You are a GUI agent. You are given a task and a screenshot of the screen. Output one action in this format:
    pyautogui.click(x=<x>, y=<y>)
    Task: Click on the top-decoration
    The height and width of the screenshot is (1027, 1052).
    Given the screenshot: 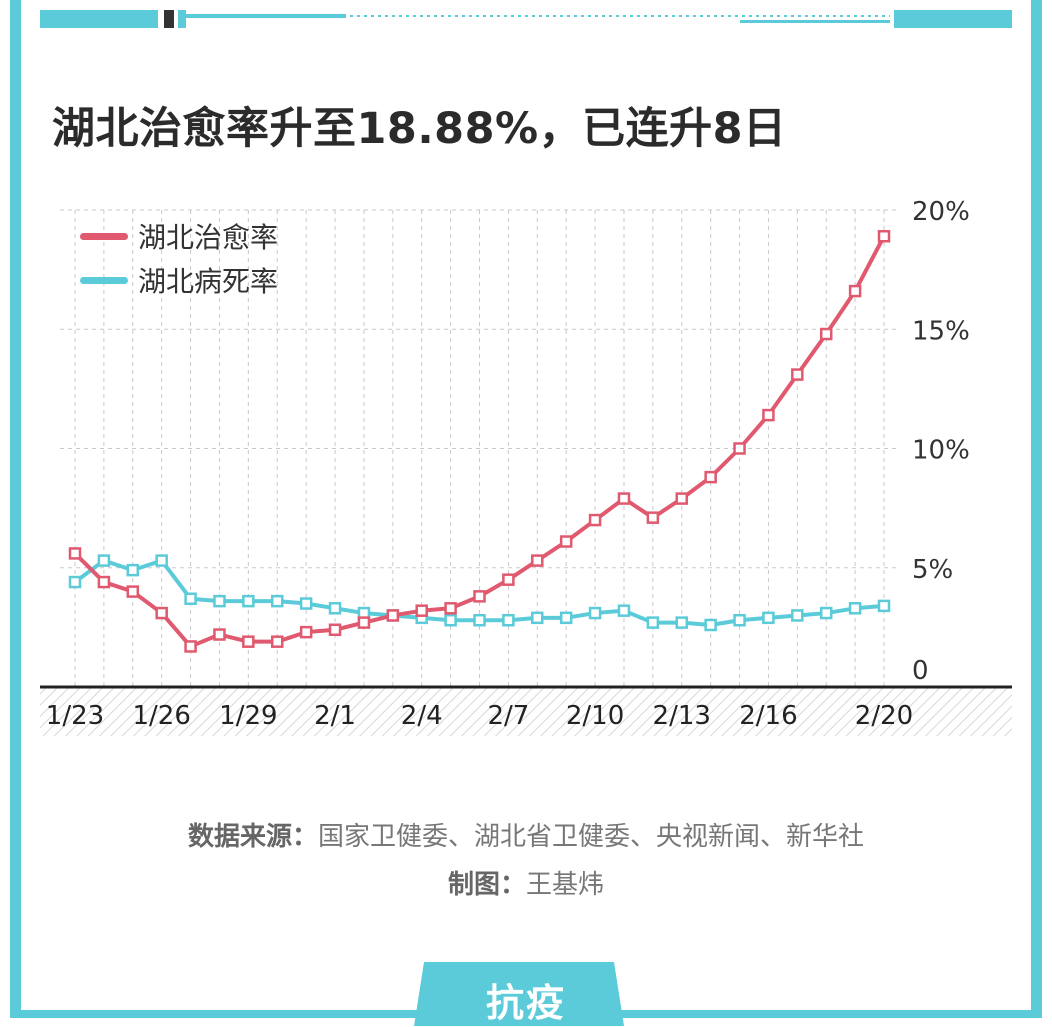 What is the action you would take?
    pyautogui.click(x=526, y=19)
    